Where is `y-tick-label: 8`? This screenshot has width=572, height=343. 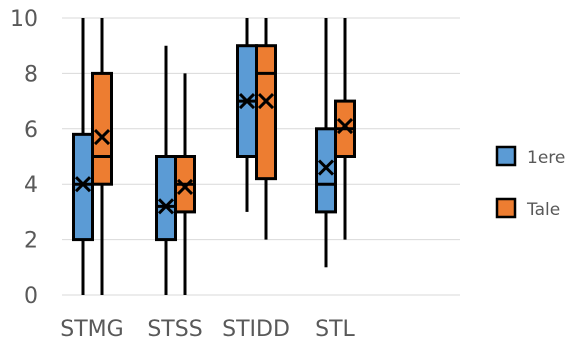 y-tick-label: 8 is located at coordinates (31, 74).